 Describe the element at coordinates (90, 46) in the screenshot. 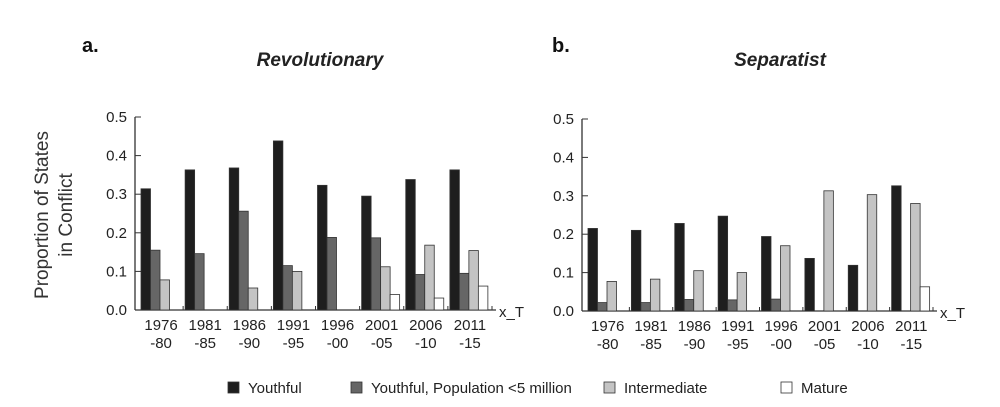

I see `panel-label: a.` at that location.